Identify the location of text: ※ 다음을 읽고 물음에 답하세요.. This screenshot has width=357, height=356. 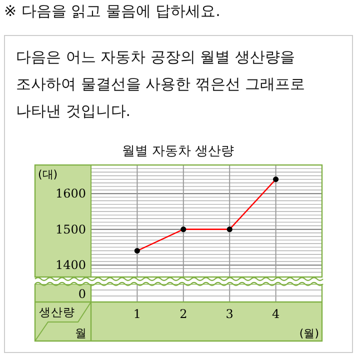
(112, 11).